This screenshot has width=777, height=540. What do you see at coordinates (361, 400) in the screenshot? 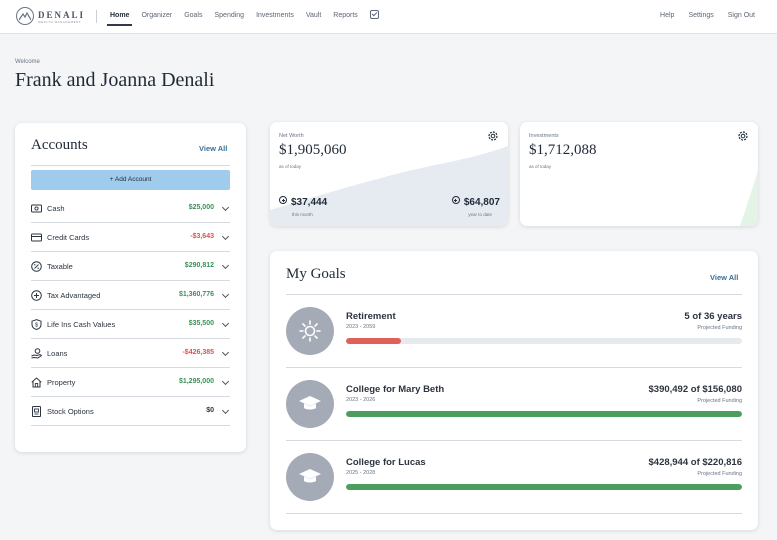
I see `goal-years: 2023 - 2026` at bounding box center [361, 400].